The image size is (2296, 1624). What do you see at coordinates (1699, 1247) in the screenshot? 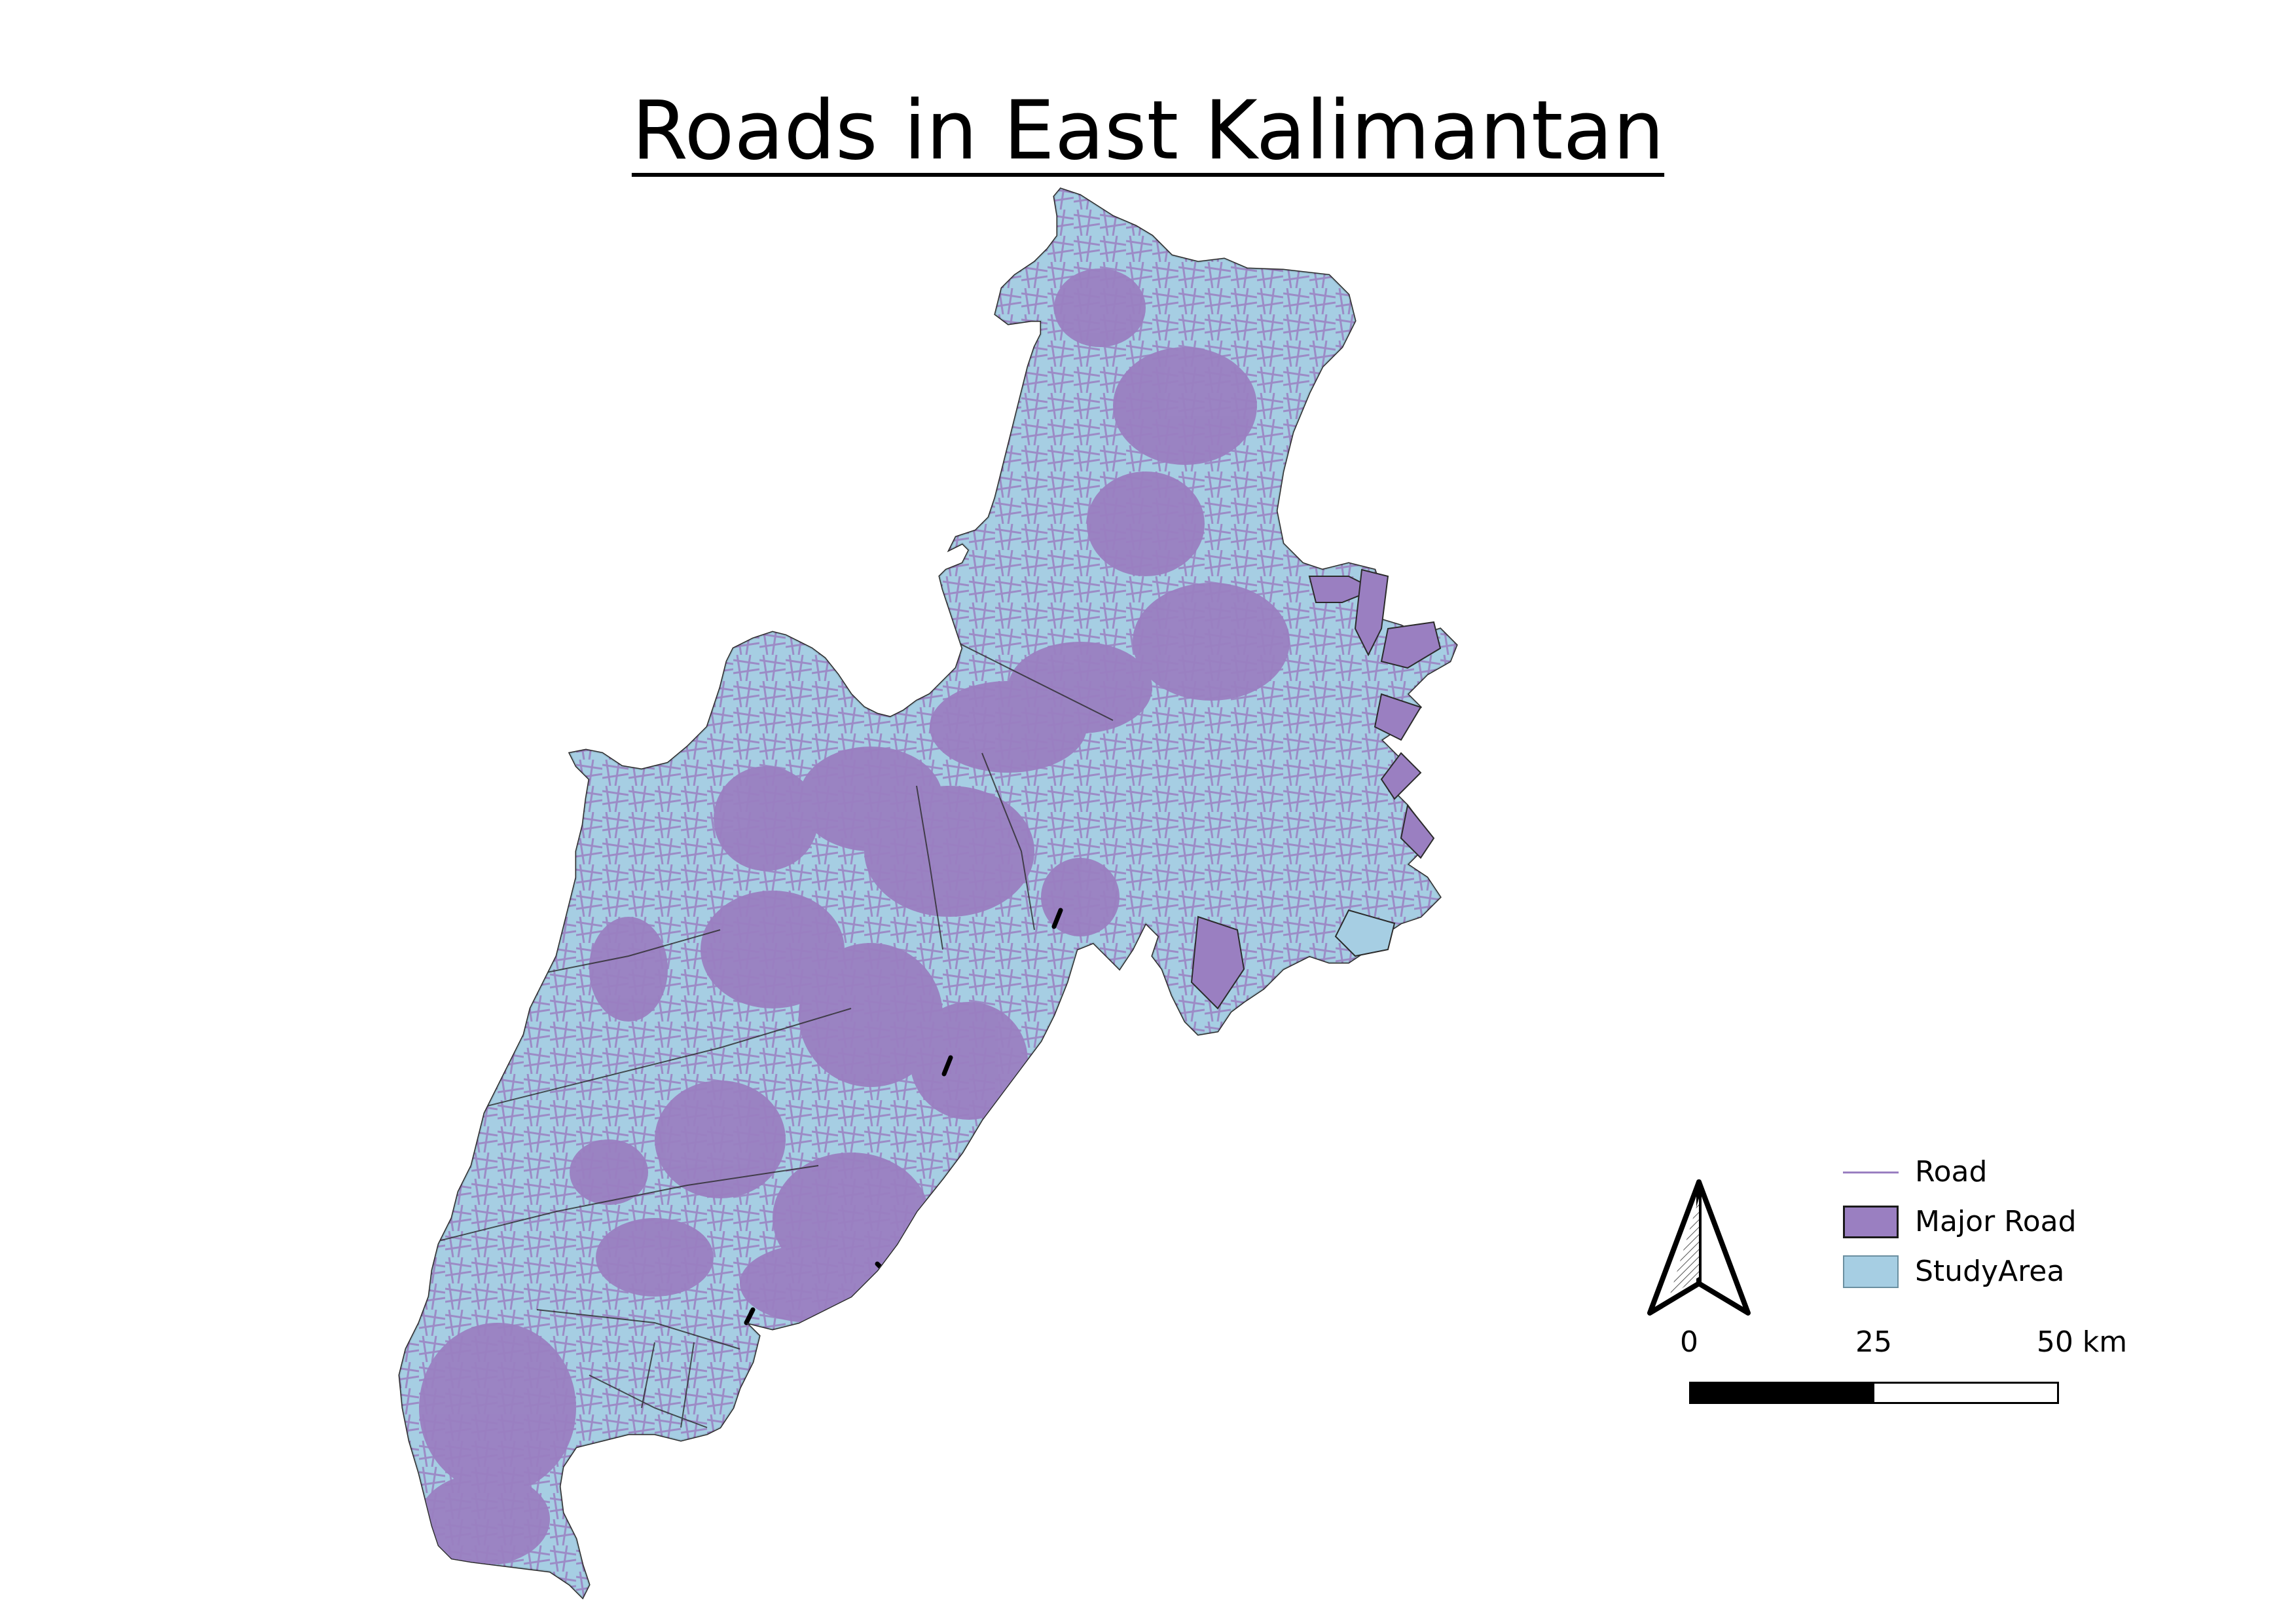
I see `north-arrow-icon` at bounding box center [1699, 1247].